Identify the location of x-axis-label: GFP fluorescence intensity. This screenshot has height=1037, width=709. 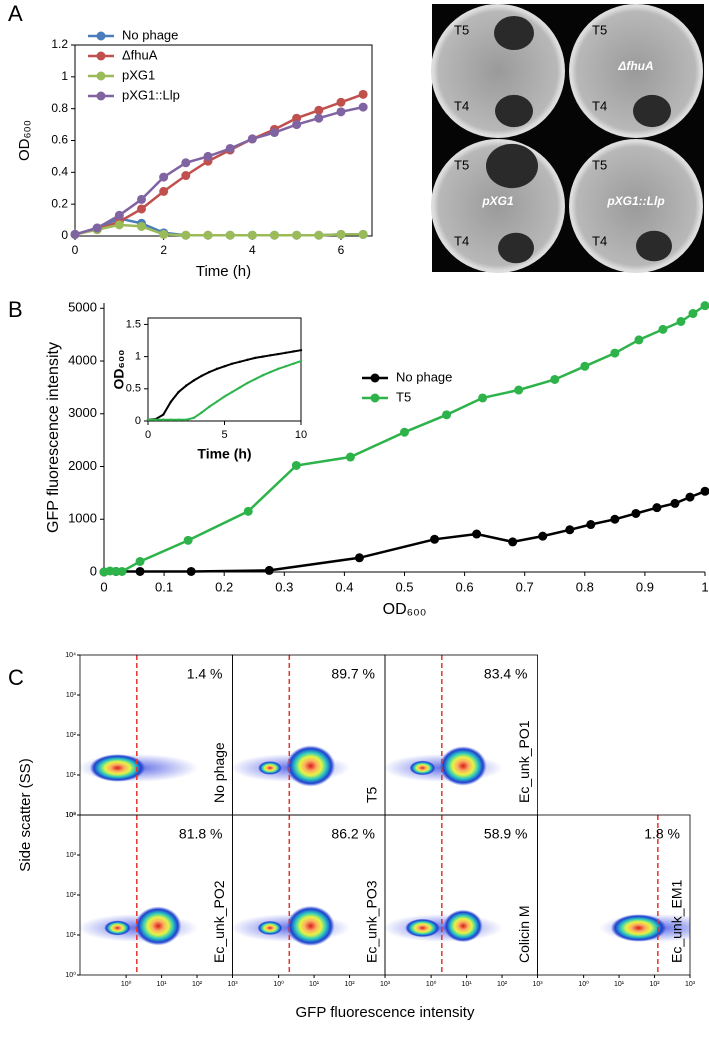
(385, 1012).